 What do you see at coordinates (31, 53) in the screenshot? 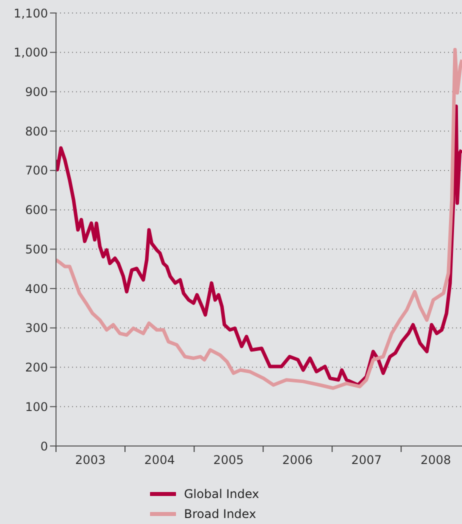
I see `y-tick-label: 1,000` at bounding box center [31, 53].